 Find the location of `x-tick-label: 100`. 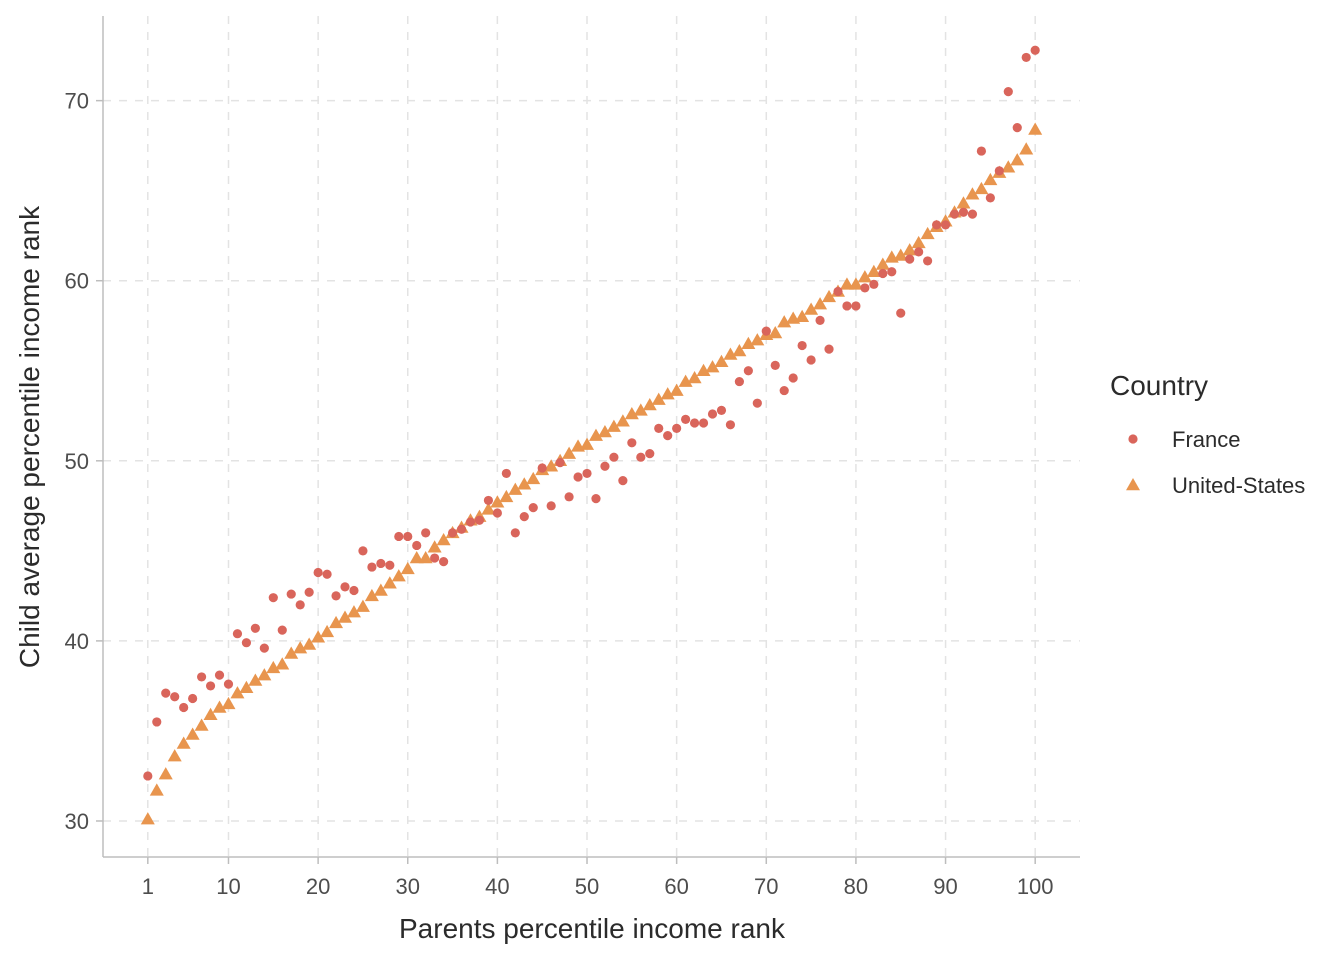

x-tick-label: 100 is located at coordinates (1035, 886).